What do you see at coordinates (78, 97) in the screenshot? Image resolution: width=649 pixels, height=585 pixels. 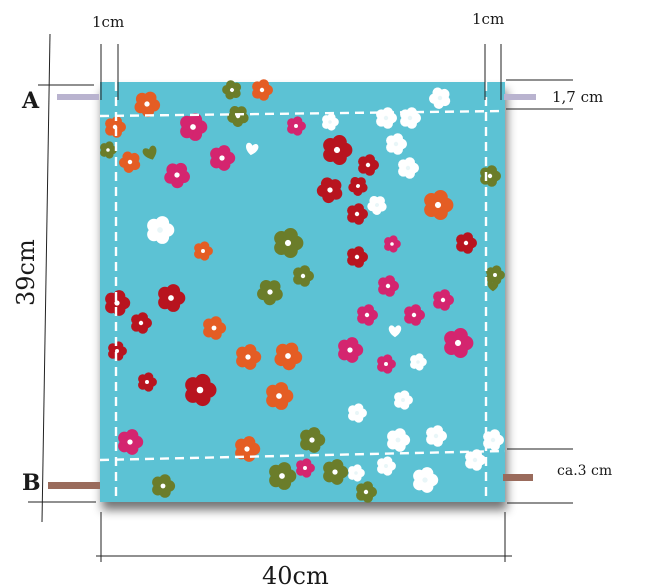 I see `marker-a-left` at bounding box center [78, 97].